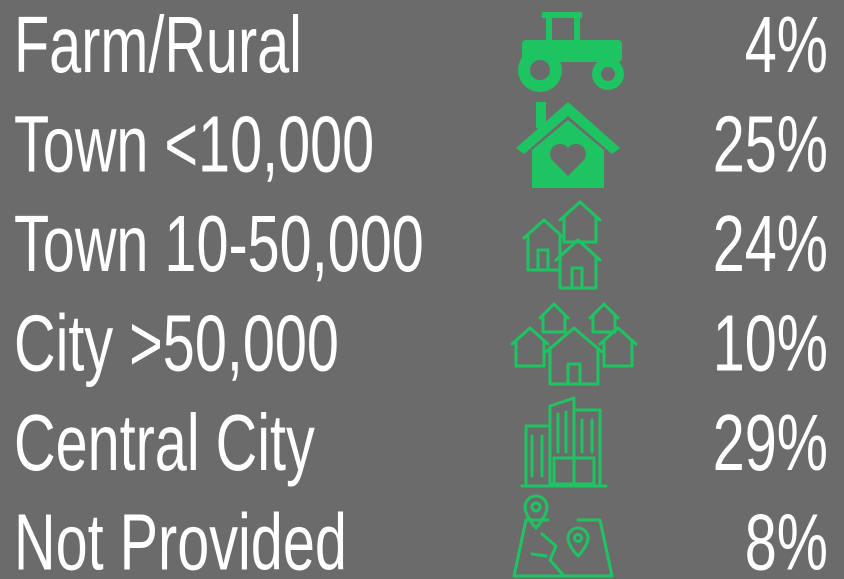 The image size is (844, 579). Describe the element at coordinates (770, 244) in the screenshot. I see `row-value: 24%` at that location.